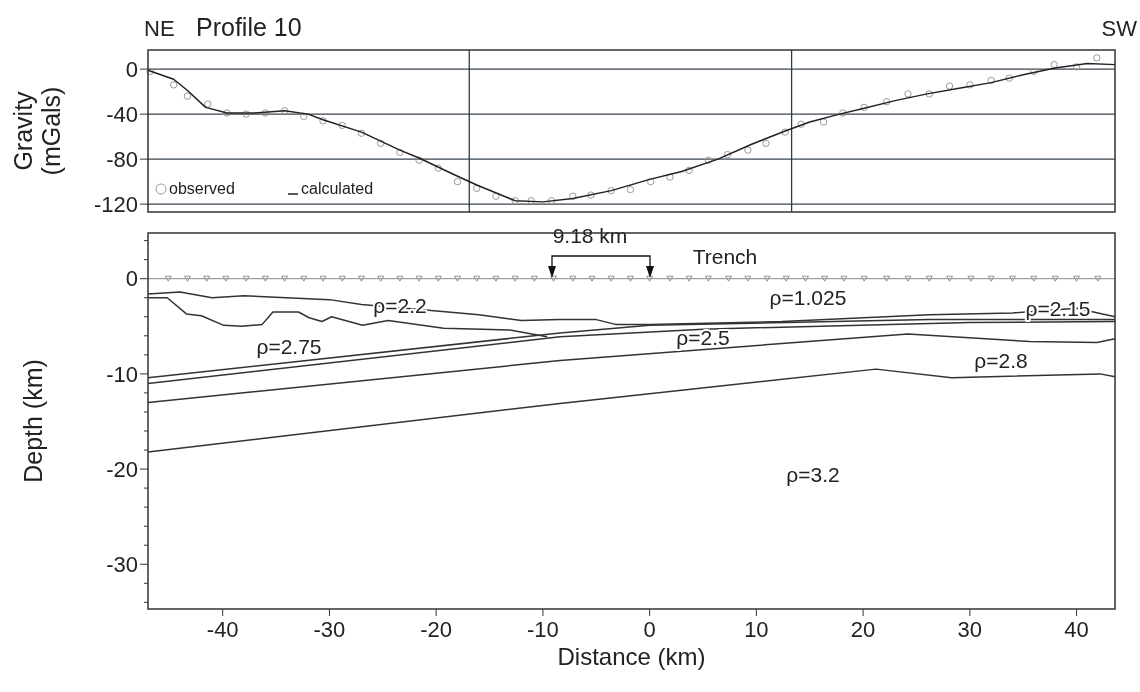  What do you see at coordinates (249, 27) in the screenshot?
I see `chart-title: Profile 10` at bounding box center [249, 27].